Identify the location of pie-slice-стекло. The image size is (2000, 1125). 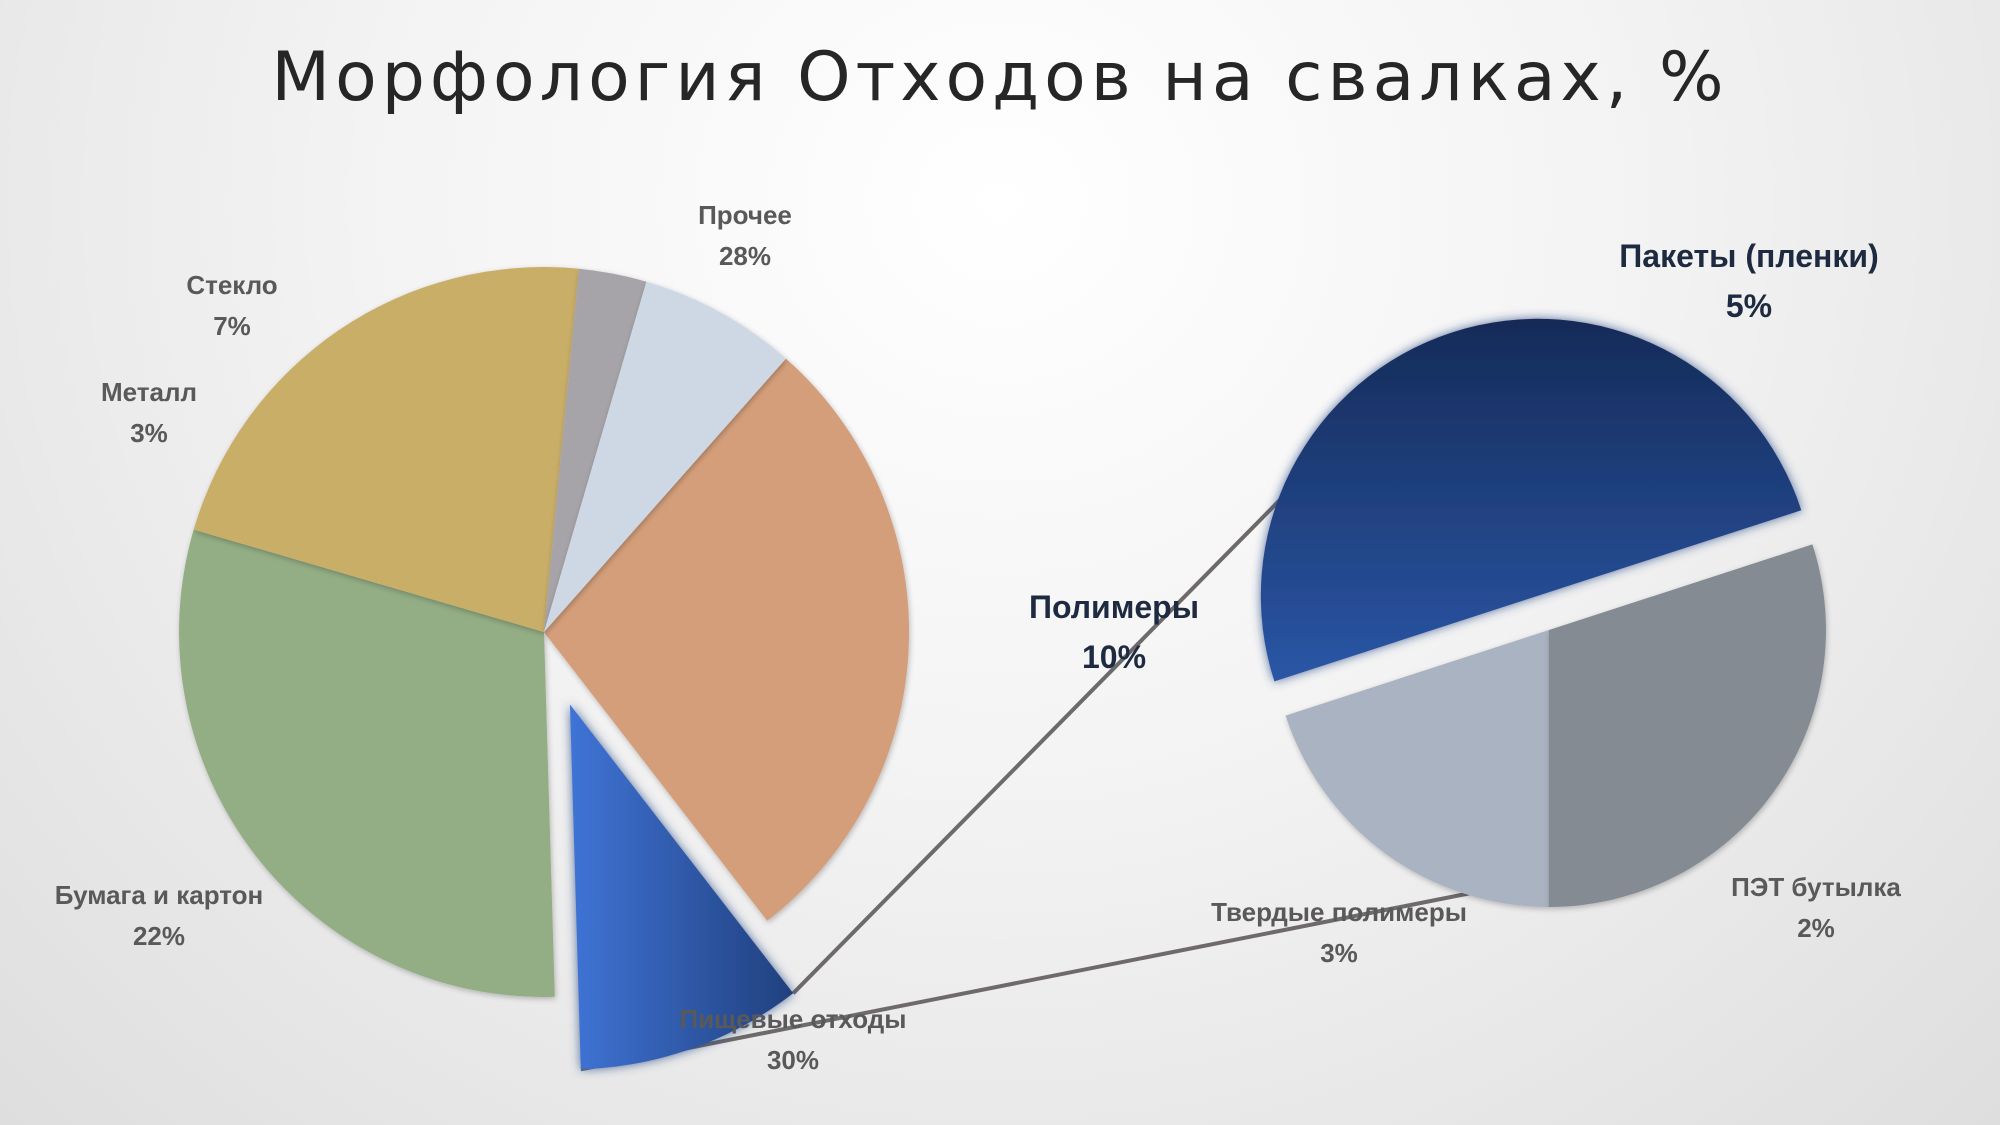
(665, 456).